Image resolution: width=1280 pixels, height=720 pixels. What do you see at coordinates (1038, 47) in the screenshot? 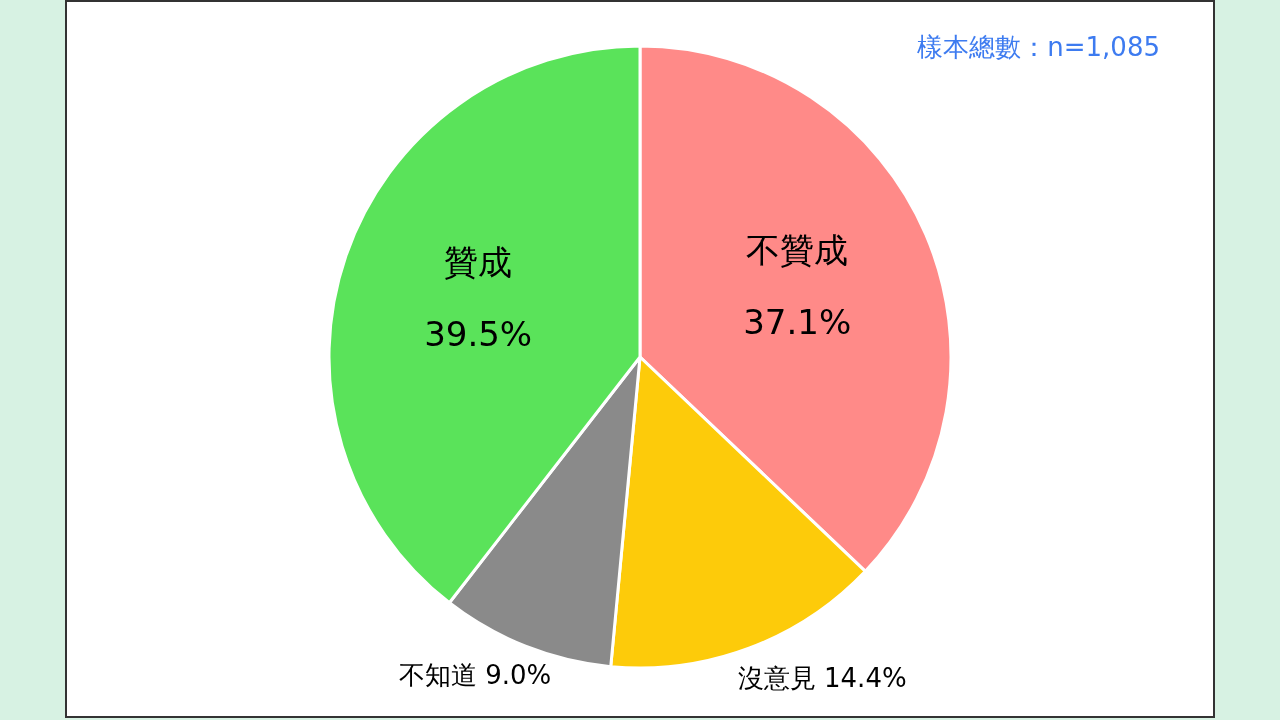
I see `text: 樣本總數：n=1,085` at bounding box center [1038, 47].